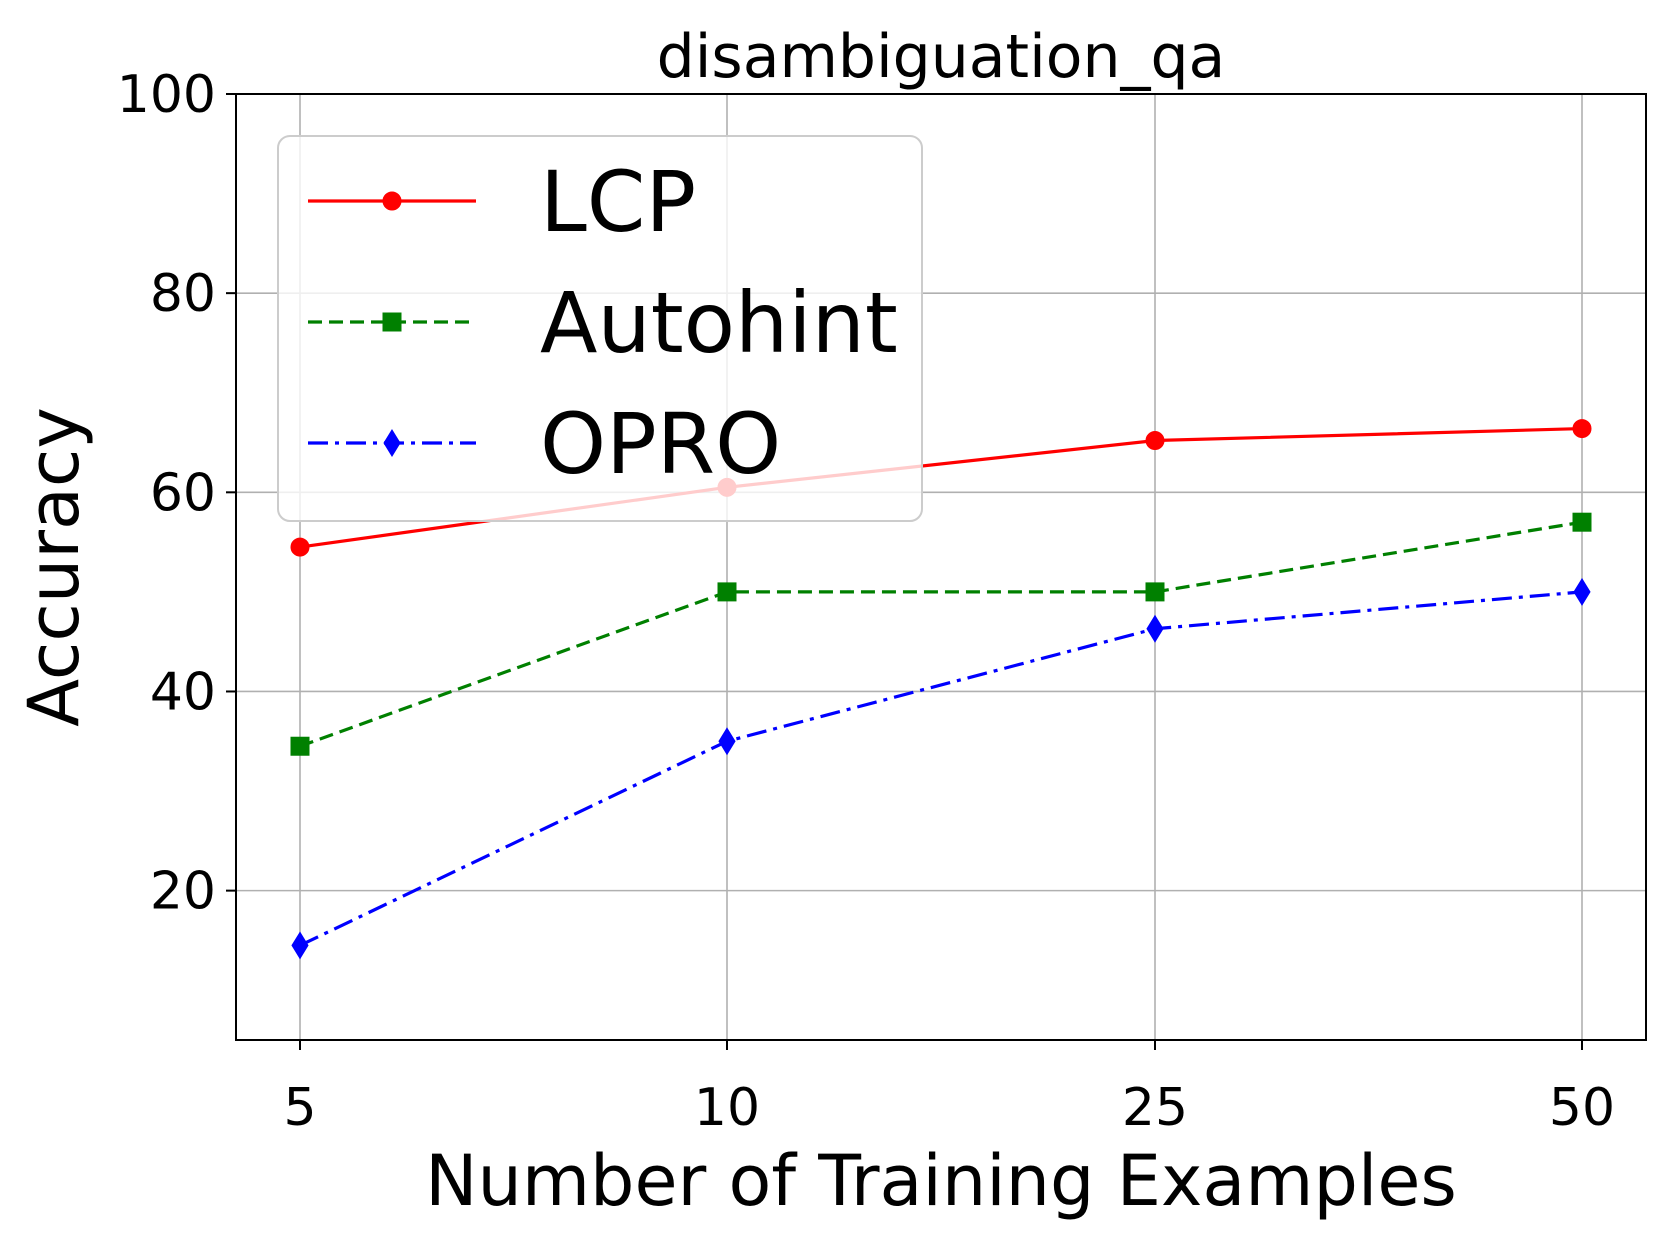 This screenshot has width=1660, height=1235. Describe the element at coordinates (392, 322) in the screenshot. I see `legend-marker-autohint` at that location.